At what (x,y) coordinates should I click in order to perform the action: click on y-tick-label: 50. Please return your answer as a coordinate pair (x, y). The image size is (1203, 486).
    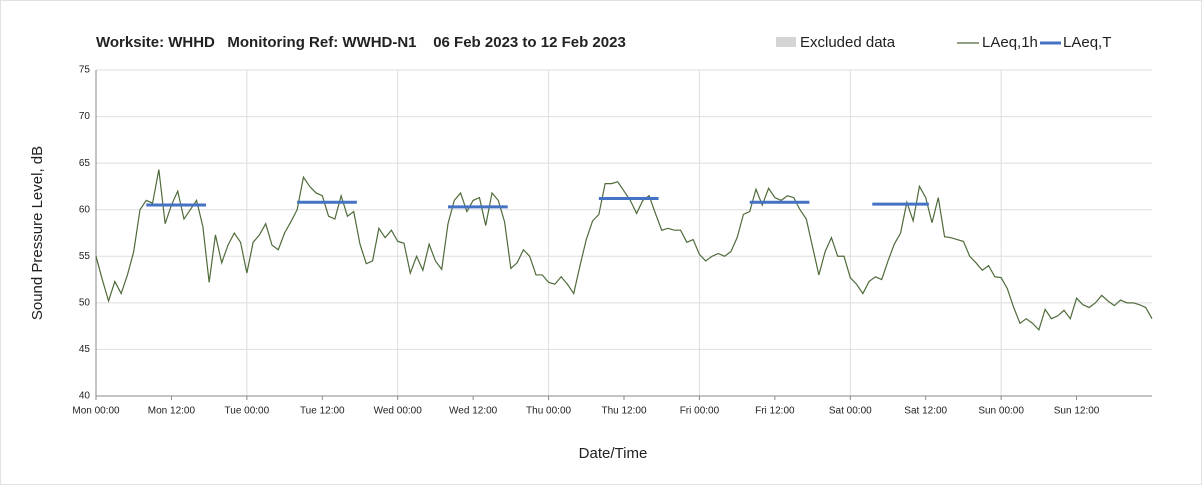
    Looking at the image, I should click on (85, 302).